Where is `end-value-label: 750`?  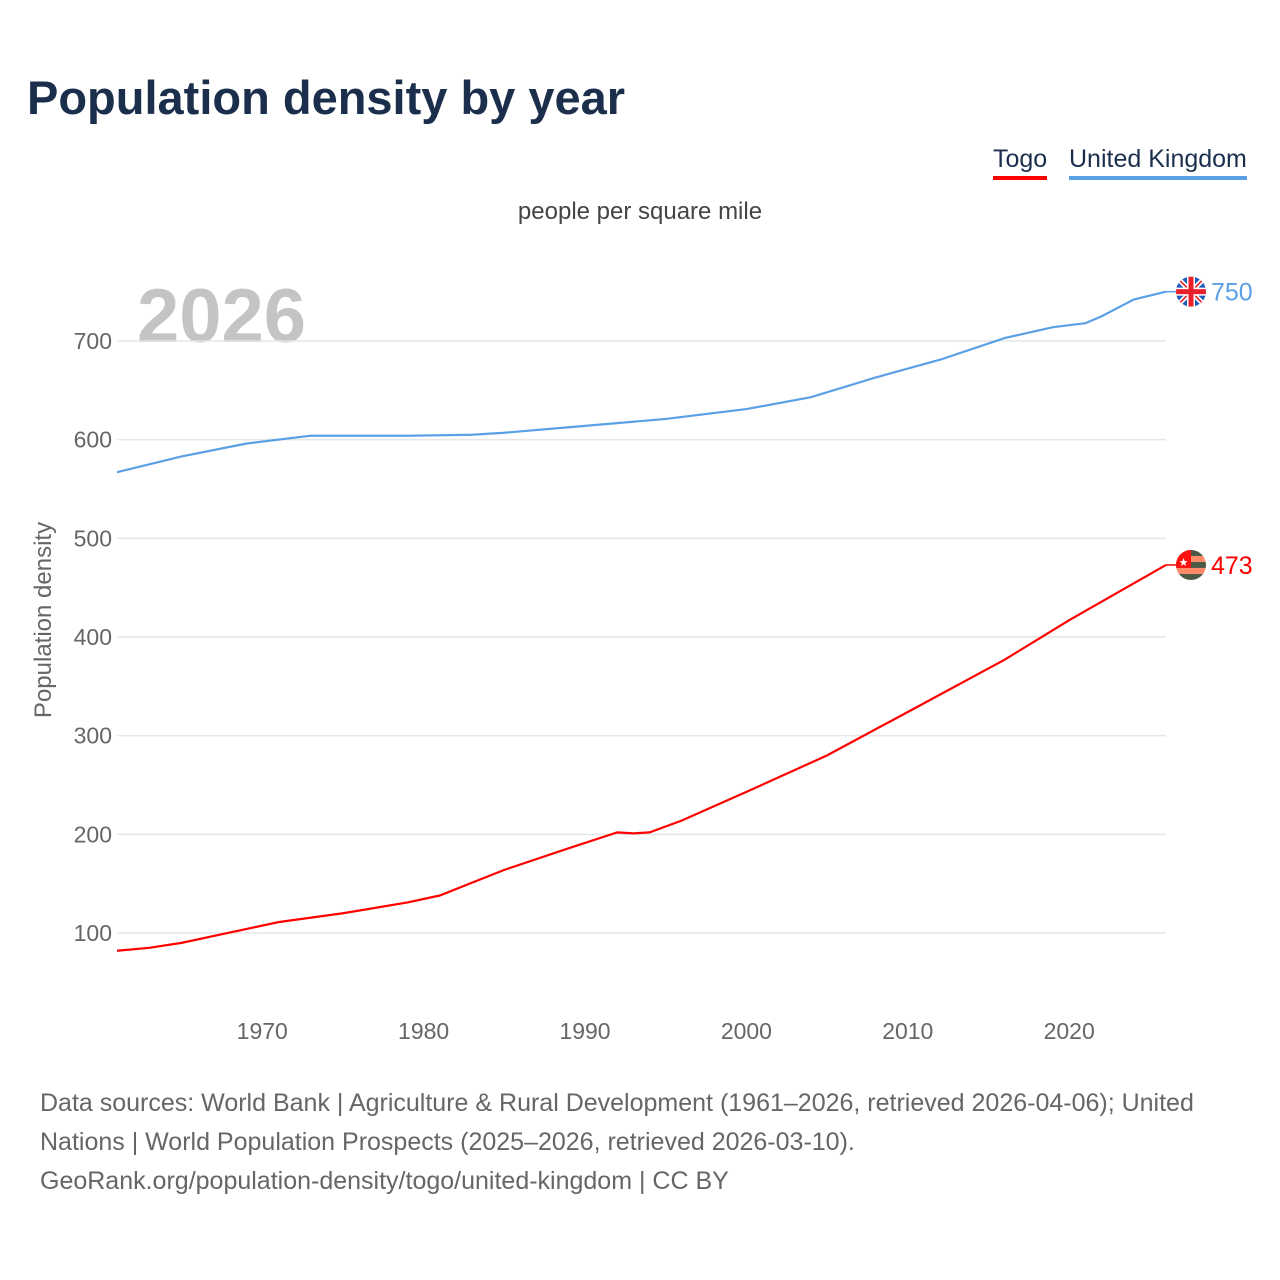
end-value-label: 750 is located at coordinates (1232, 293).